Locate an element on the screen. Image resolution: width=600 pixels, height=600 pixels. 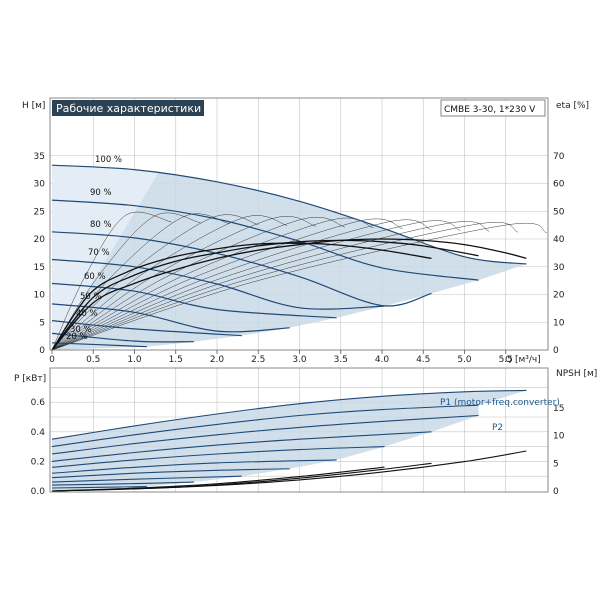
x-tick-label: 5.5 is located at coordinates (506, 360).